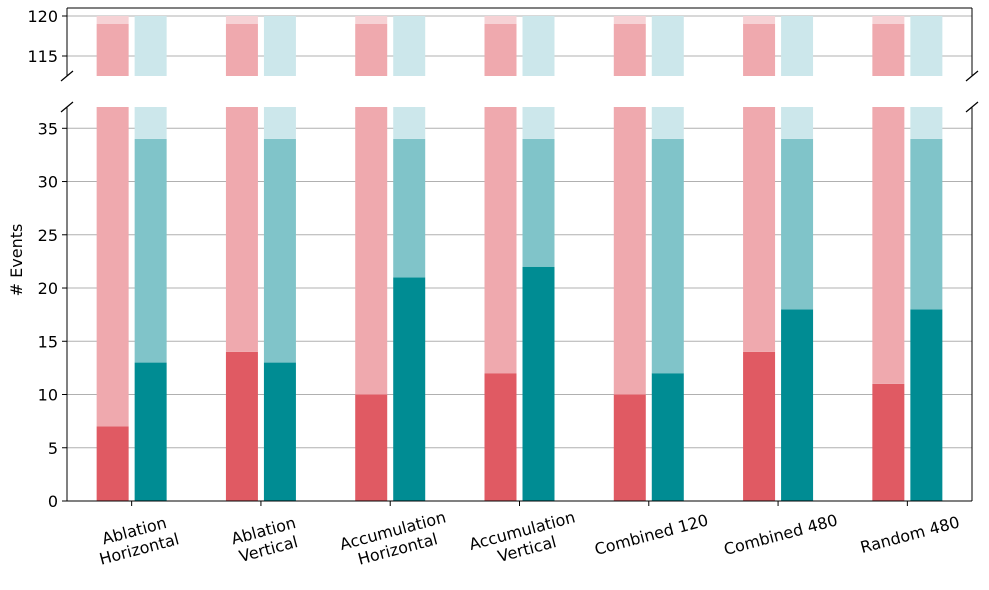  What do you see at coordinates (519, 45) in the screenshot?
I see `upper-panel` at bounding box center [519, 45].